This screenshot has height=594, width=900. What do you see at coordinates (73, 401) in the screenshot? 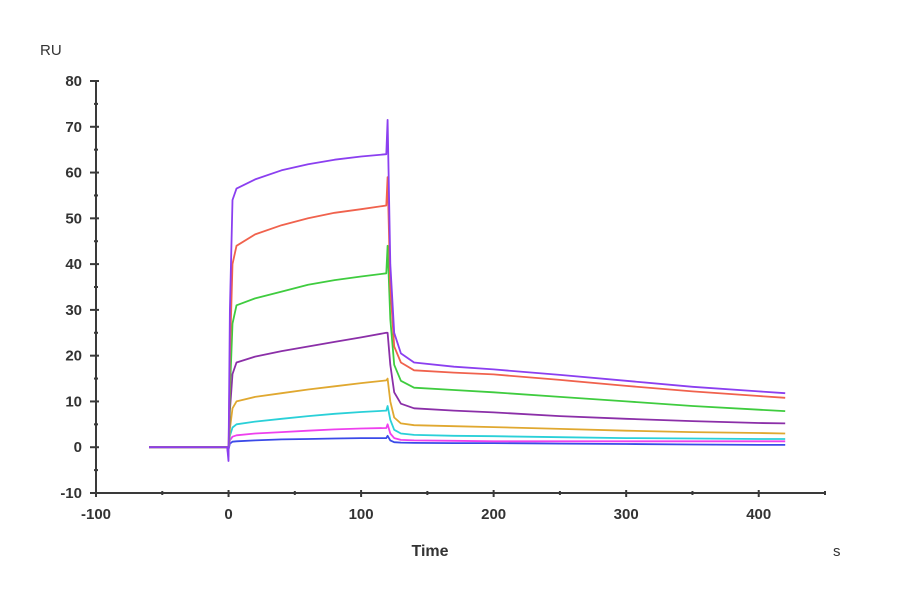
I see `y-tick-label: 10` at bounding box center [73, 401].